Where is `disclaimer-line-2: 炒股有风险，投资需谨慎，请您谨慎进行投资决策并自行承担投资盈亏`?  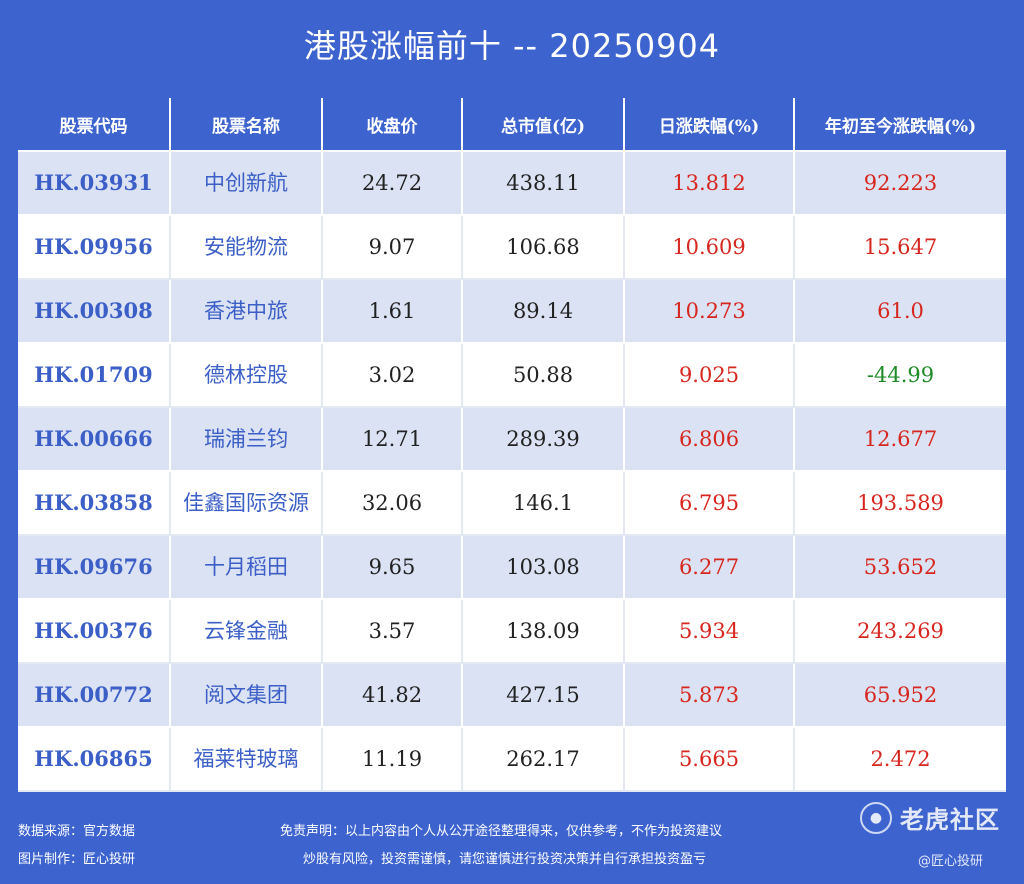 disclaimer-line-2: 炒股有风险，投资需谨慎，请您谨慎进行投资决策并自行承担投资盈亏 is located at coordinates (505, 859).